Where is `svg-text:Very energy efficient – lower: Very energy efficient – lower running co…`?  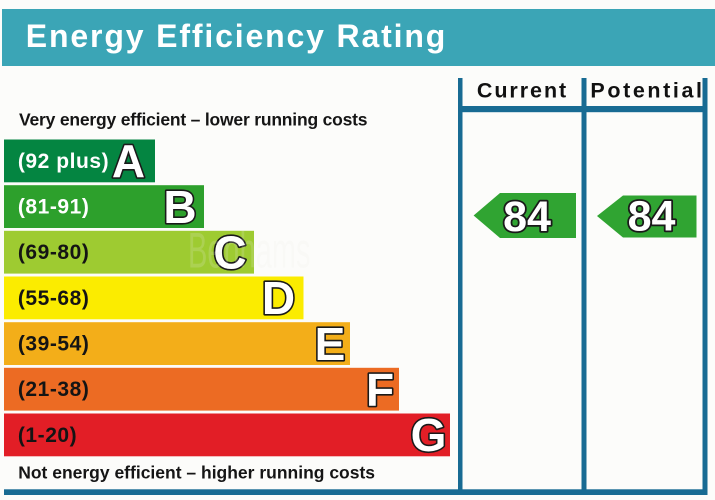 svg-text:Very energy efficient – lower: Very energy efficient – lower running co… is located at coordinates (193, 120).